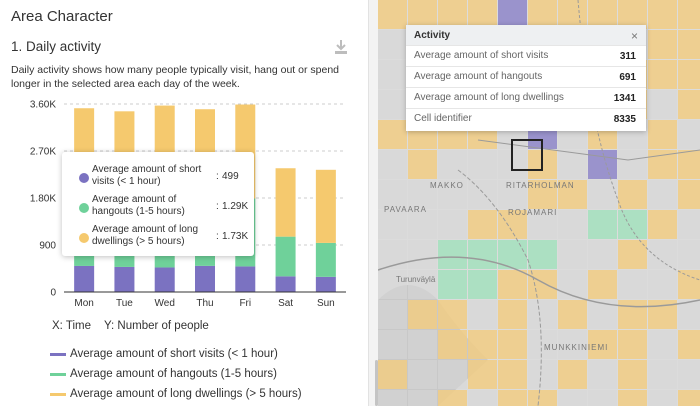  Describe the element at coordinates (285, 202) in the screenshot. I see `bar-long-sat` at that location.